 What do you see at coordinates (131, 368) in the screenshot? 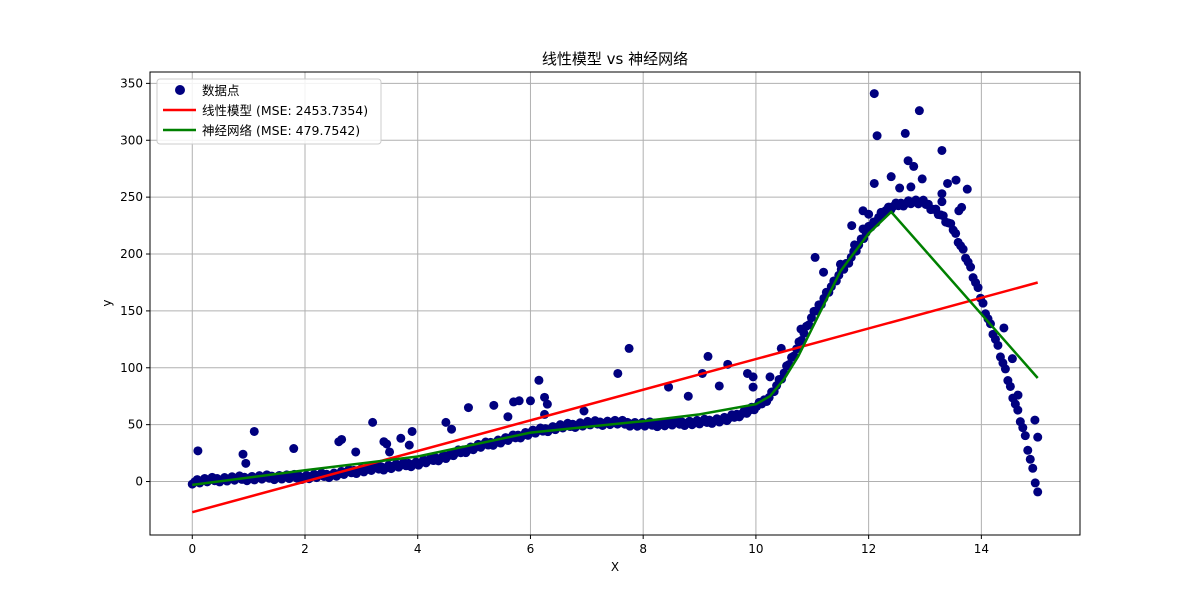
I see `y-tick-label: 100` at bounding box center [131, 368].